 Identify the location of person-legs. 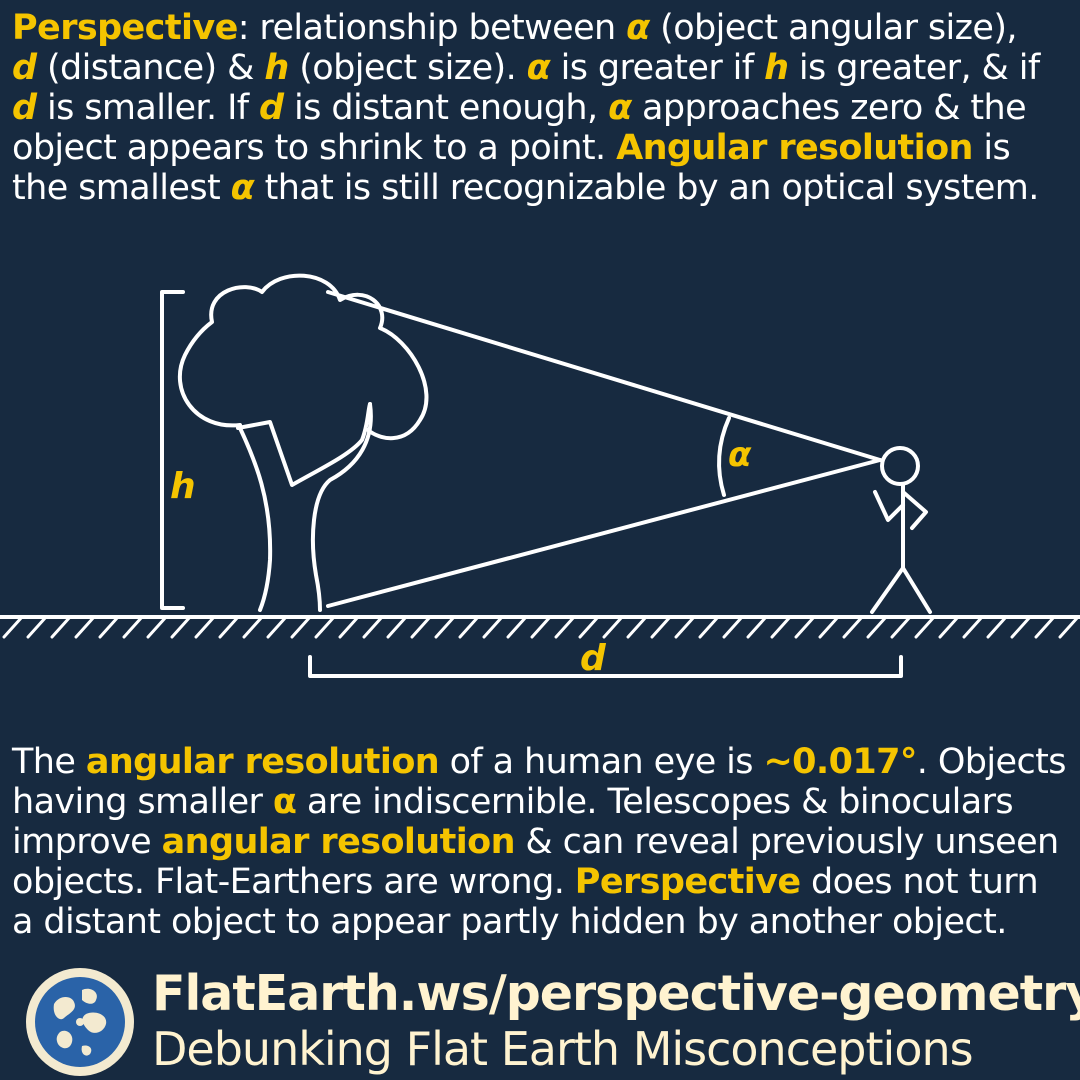
(901, 590).